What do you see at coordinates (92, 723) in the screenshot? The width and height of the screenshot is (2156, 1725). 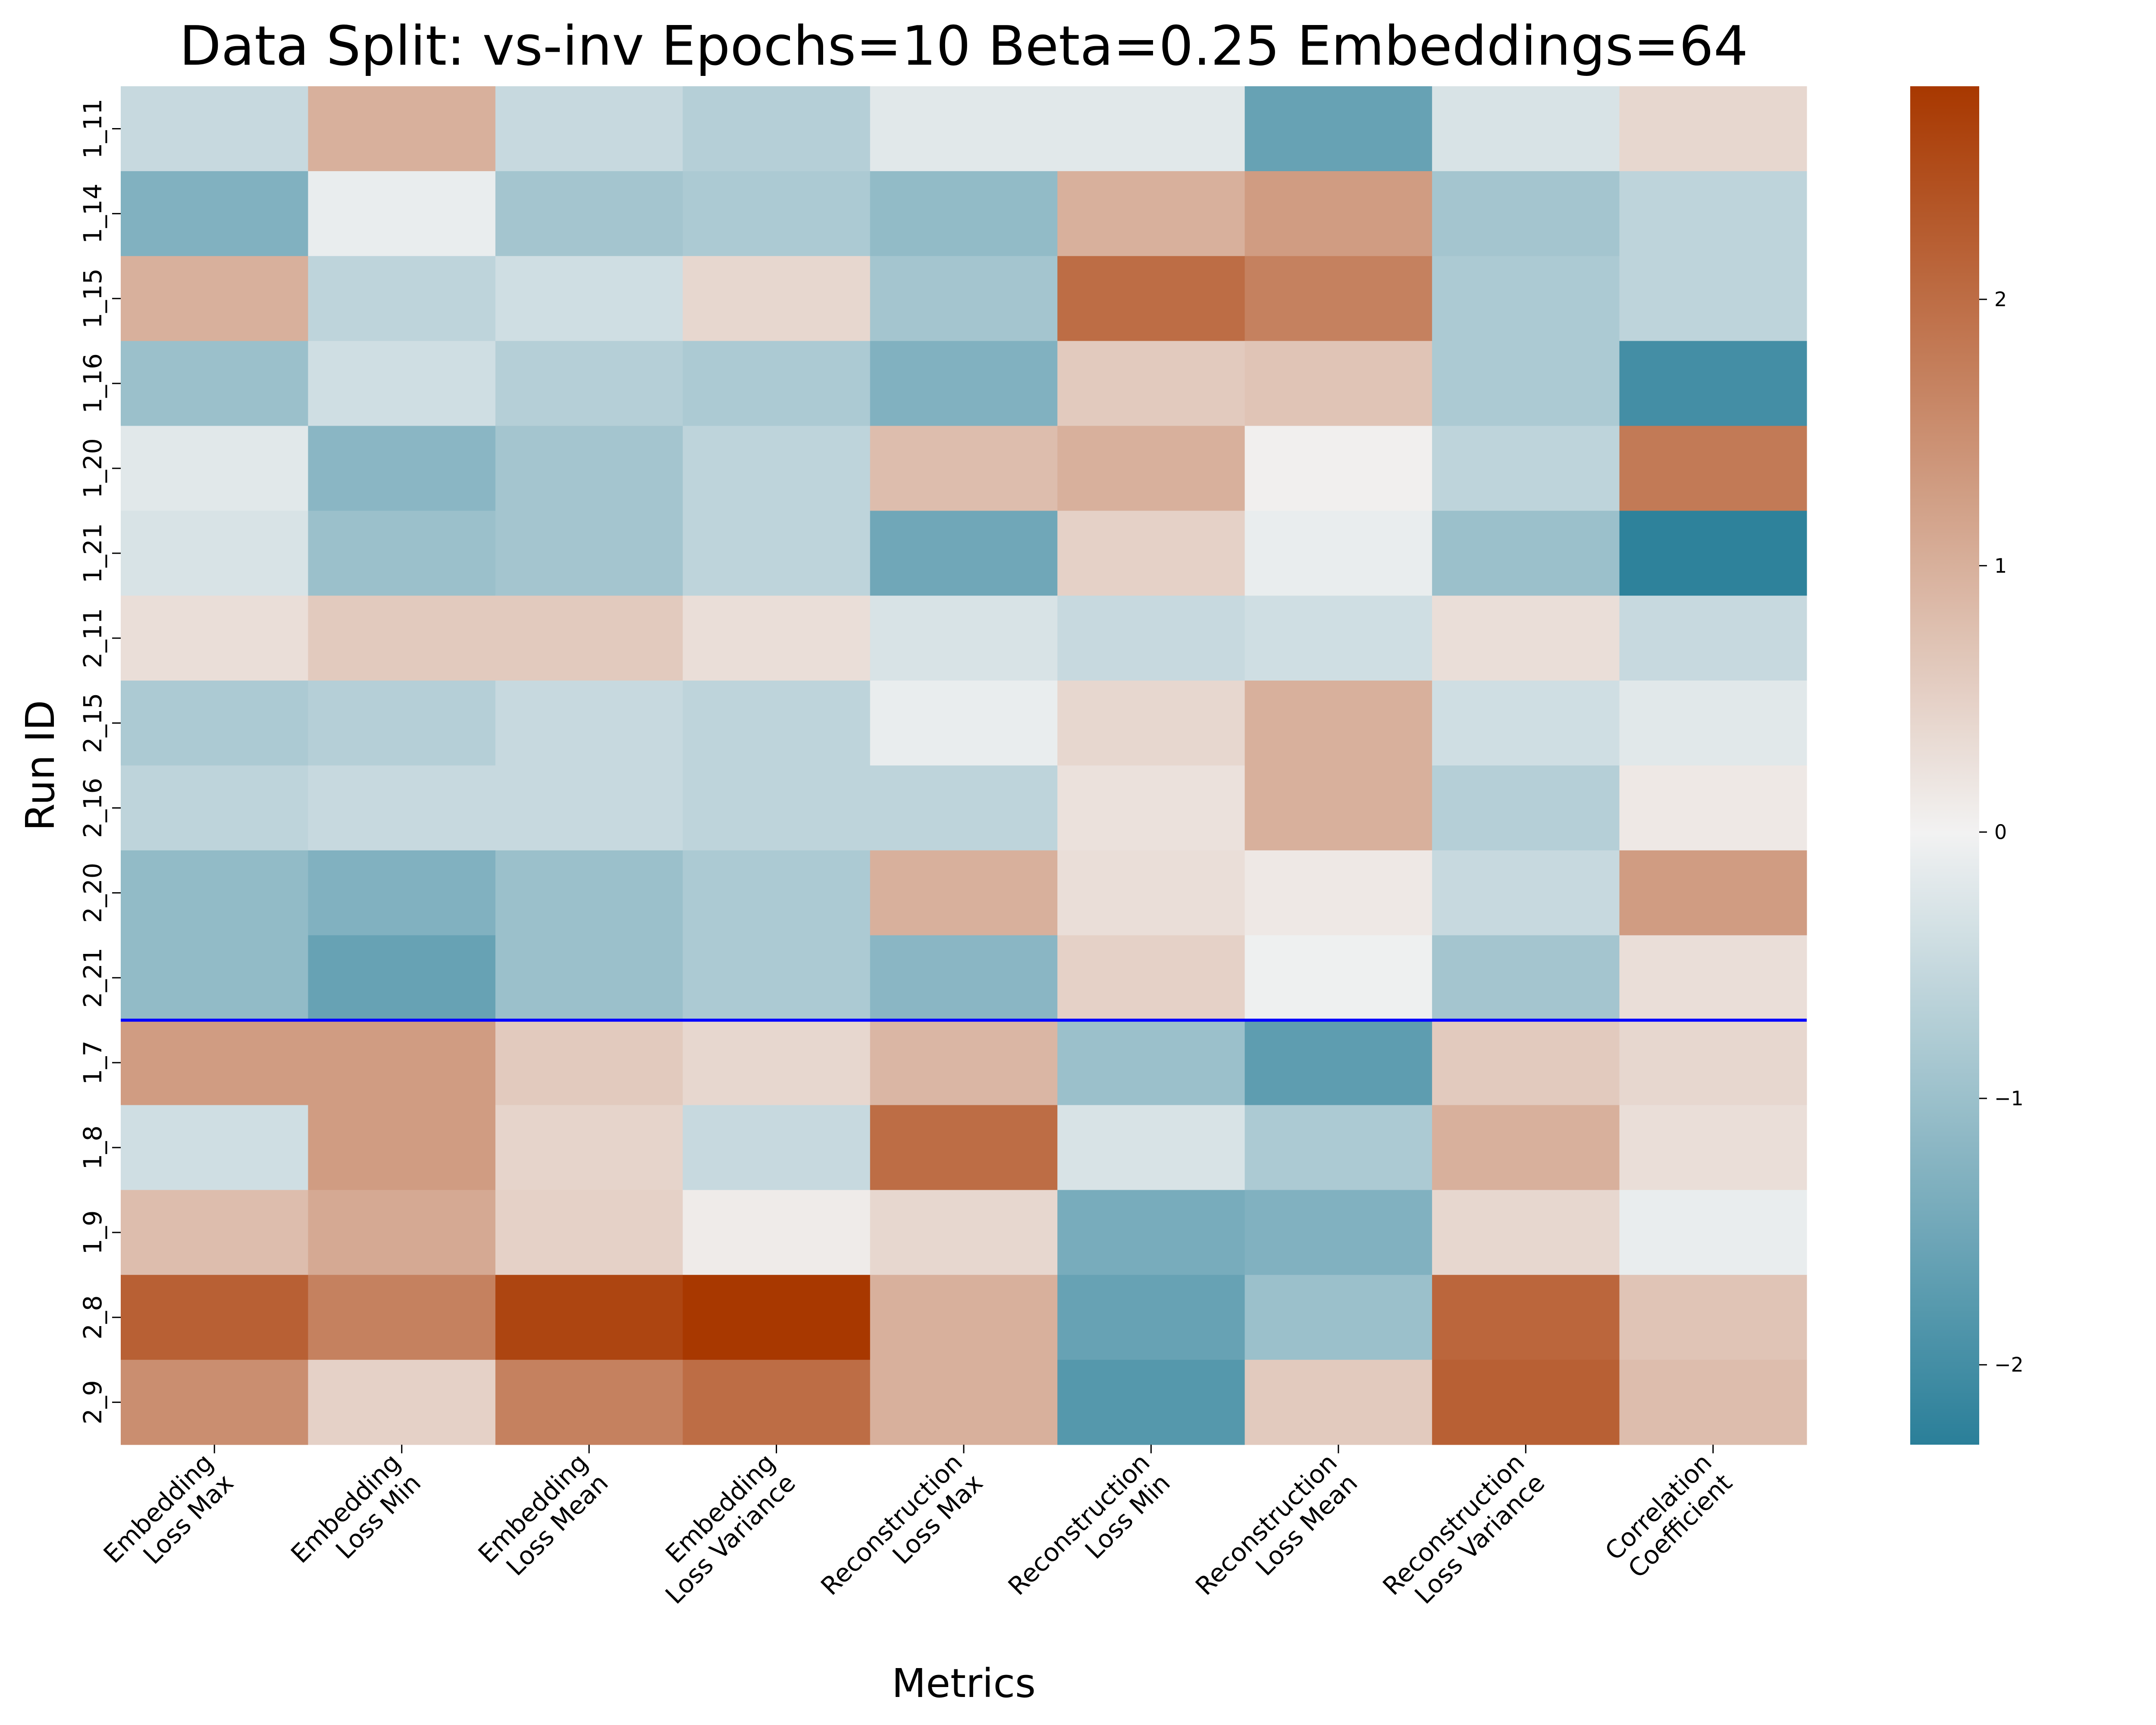 I see `y-tick-label: 2_15` at bounding box center [92, 723].